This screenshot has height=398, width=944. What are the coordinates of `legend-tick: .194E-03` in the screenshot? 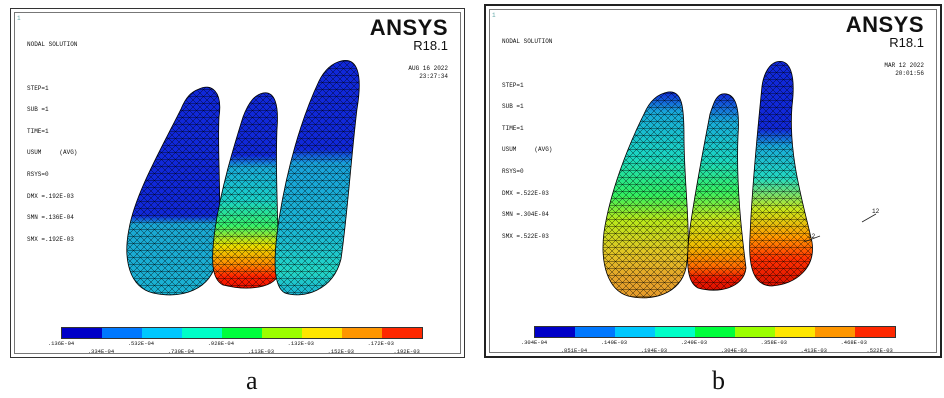 It's located at (654, 350).